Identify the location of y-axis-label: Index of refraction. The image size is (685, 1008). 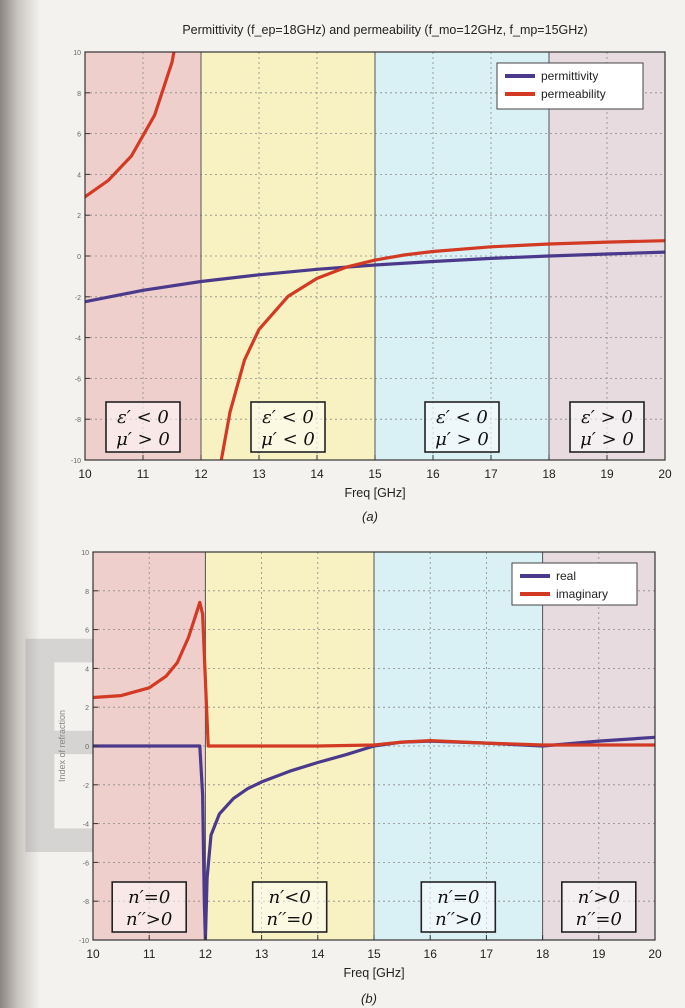
(62, 746).